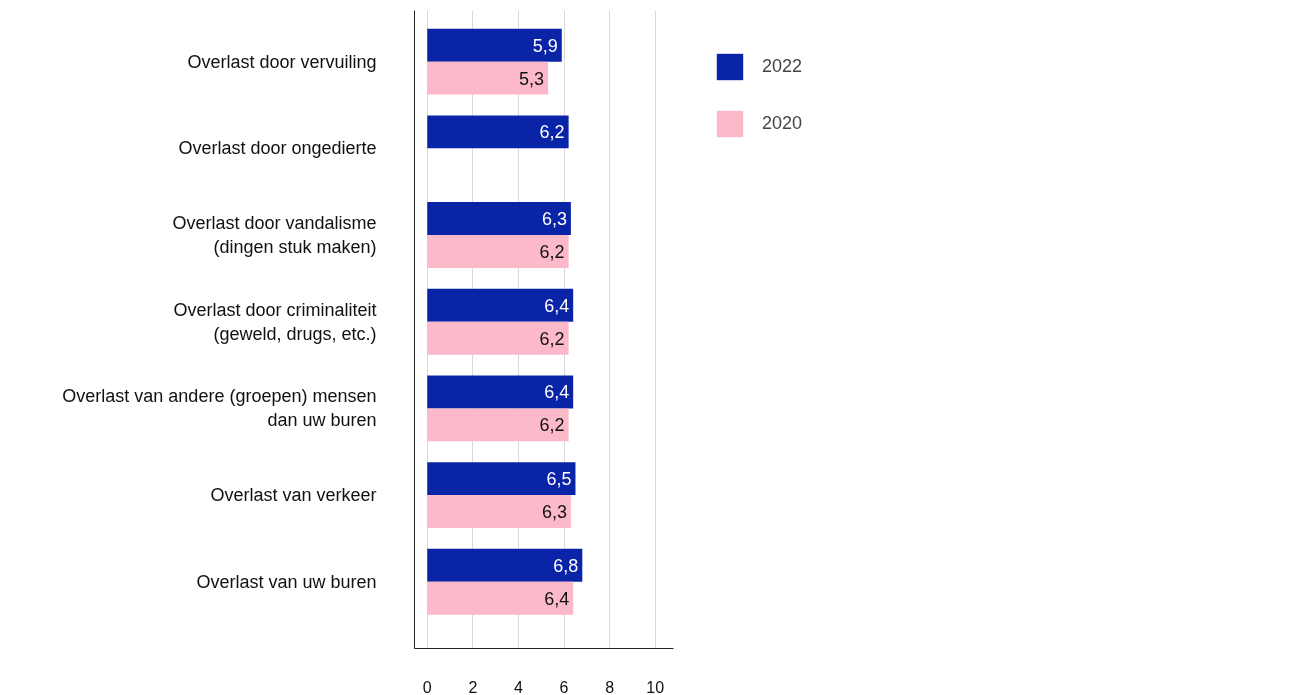  Describe the element at coordinates (782, 66) in the screenshot. I see `legend-label: 2022` at that location.